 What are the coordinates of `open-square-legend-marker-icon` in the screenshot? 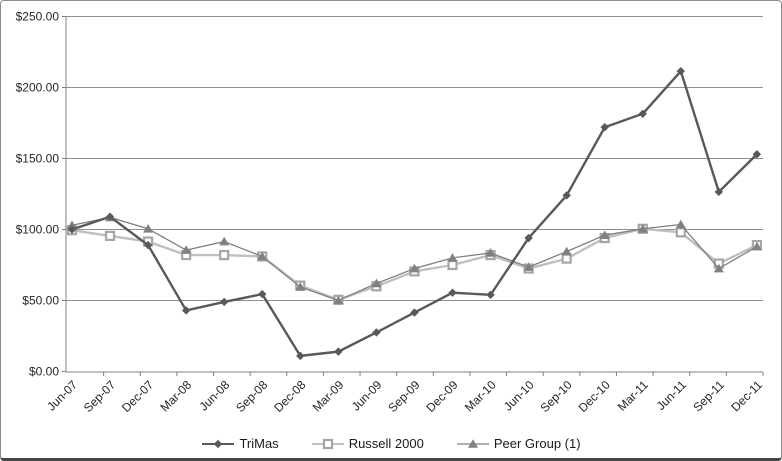 It's located at (327, 443).